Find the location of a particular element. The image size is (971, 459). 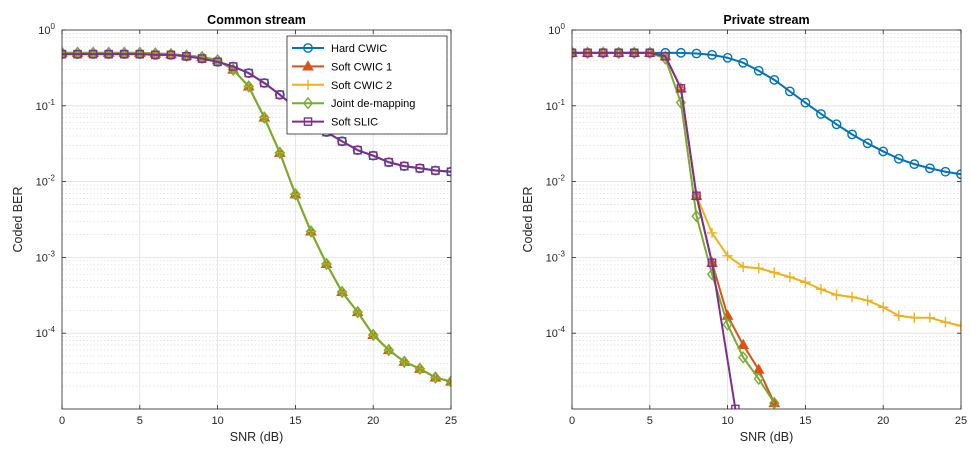

legend-item: Joint de-mapping is located at coordinates (353, 103).